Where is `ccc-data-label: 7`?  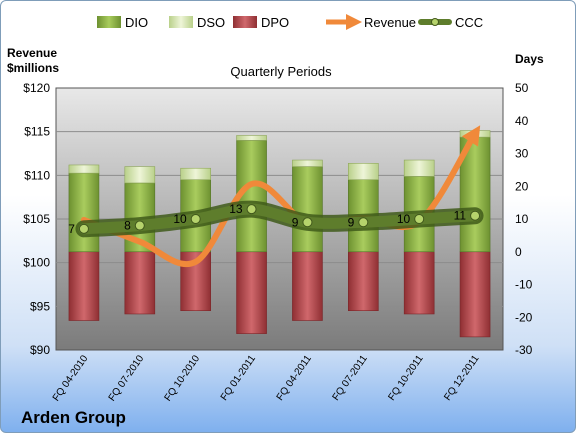
ccc-data-label: 7 is located at coordinates (71, 229).